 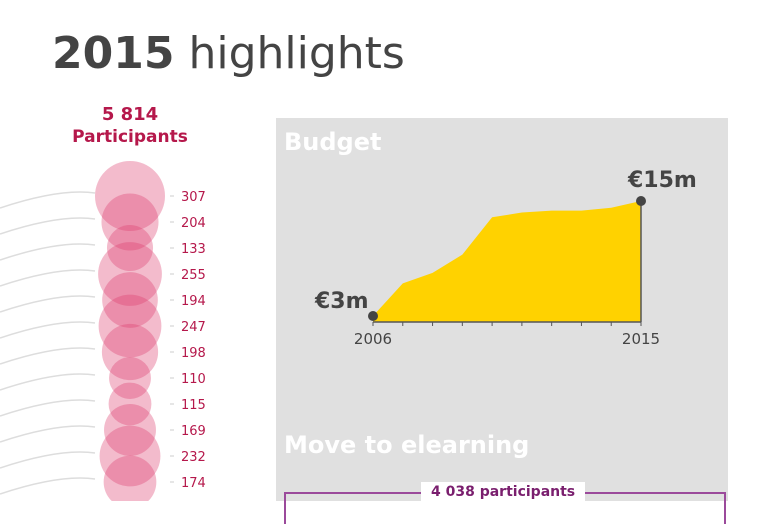 I want to click on x-tick-label: 2015, so click(x=641, y=339).